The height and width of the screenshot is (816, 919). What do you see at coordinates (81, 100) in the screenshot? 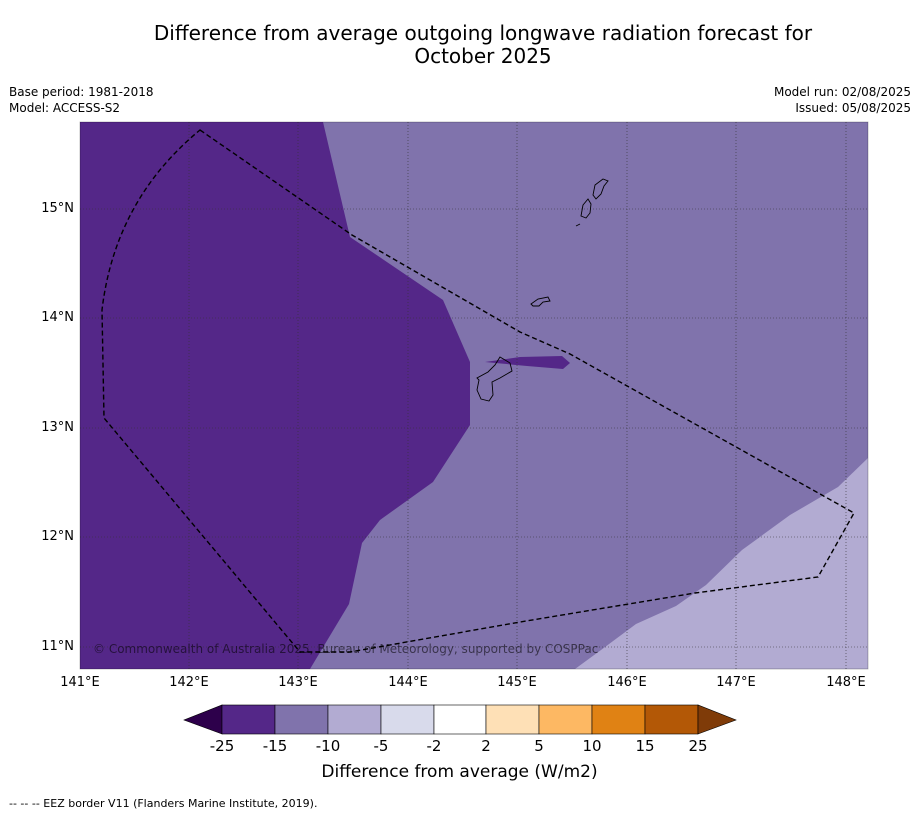
I see `meta-left: Base period: 1981-2018 Model: ACCESS-S2` at bounding box center [81, 100].